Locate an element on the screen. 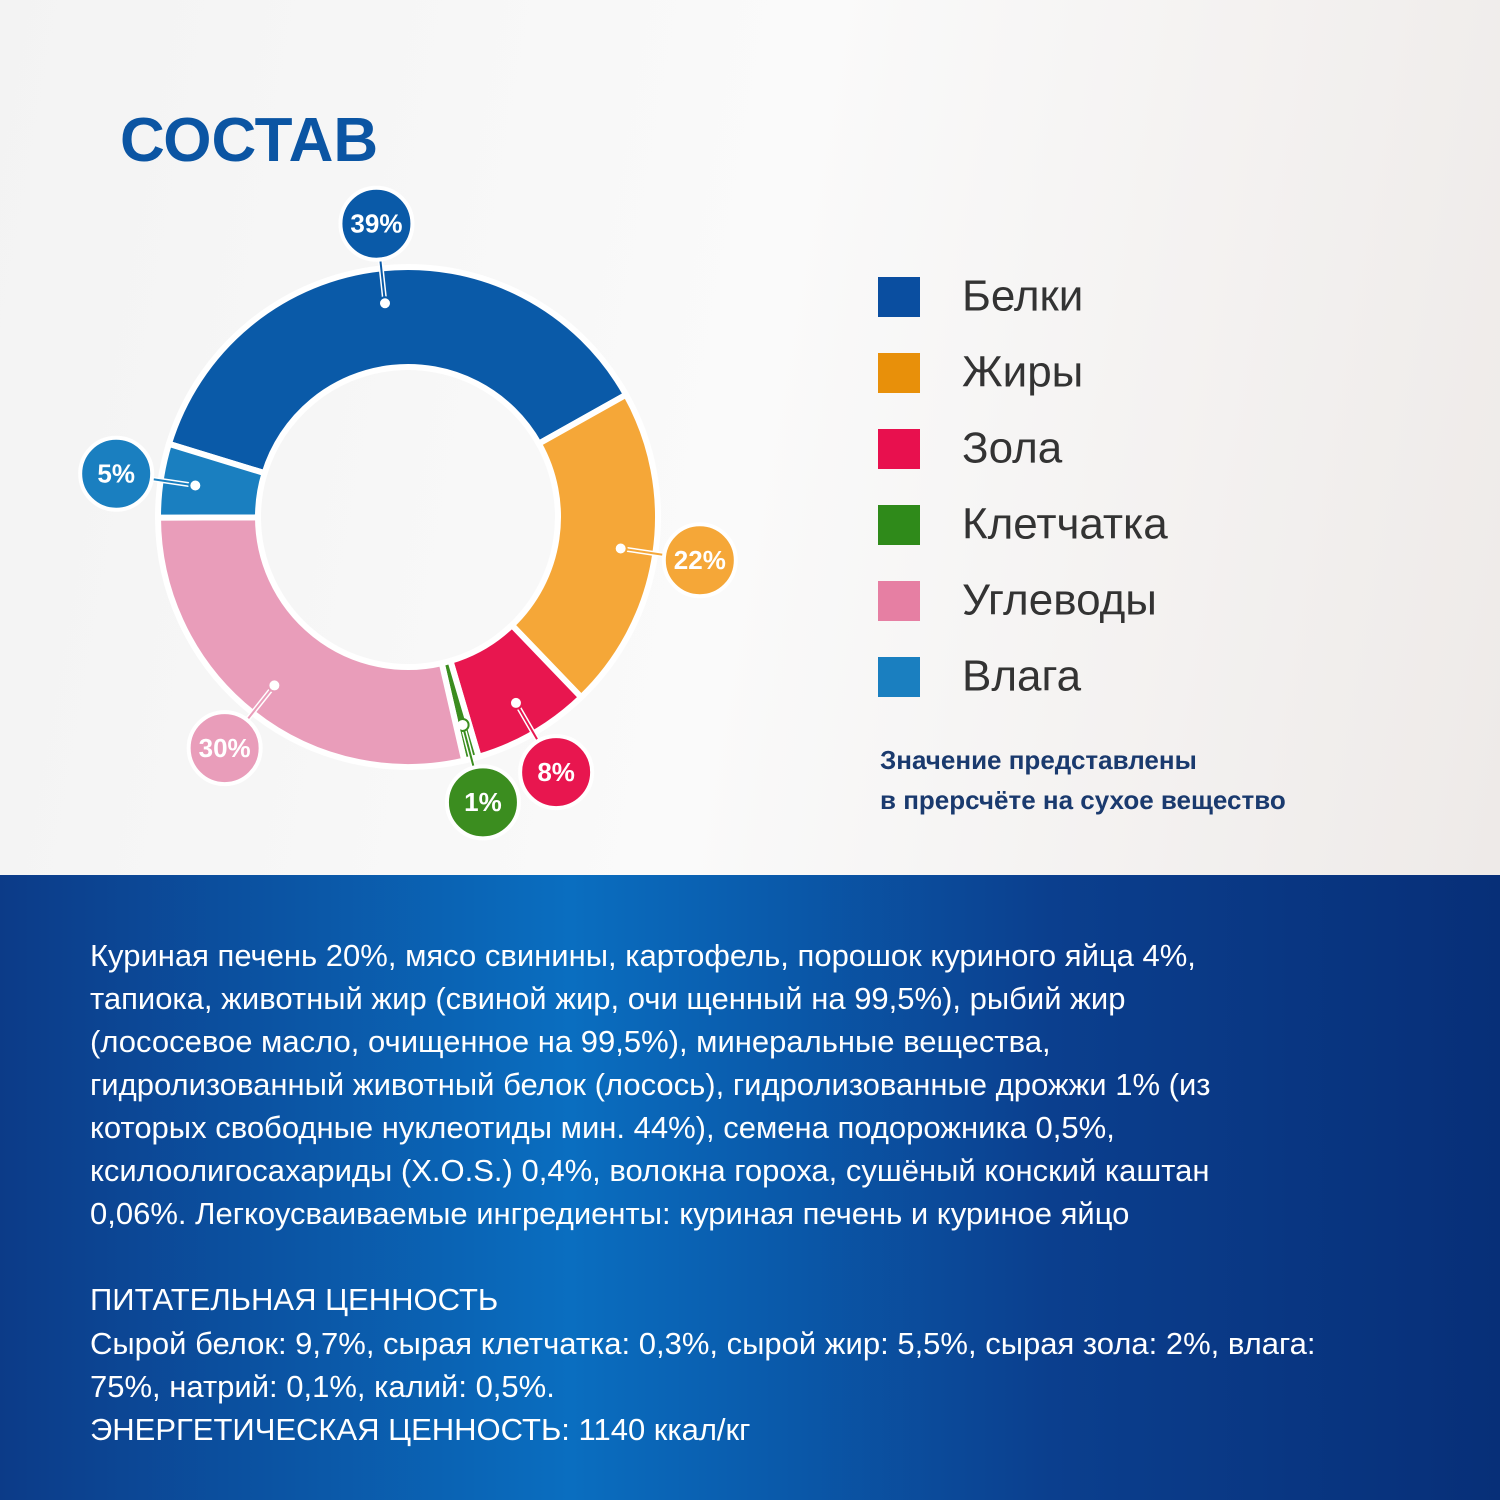 This screenshot has width=1500, height=1500. value-label: 30% is located at coordinates (225, 748).